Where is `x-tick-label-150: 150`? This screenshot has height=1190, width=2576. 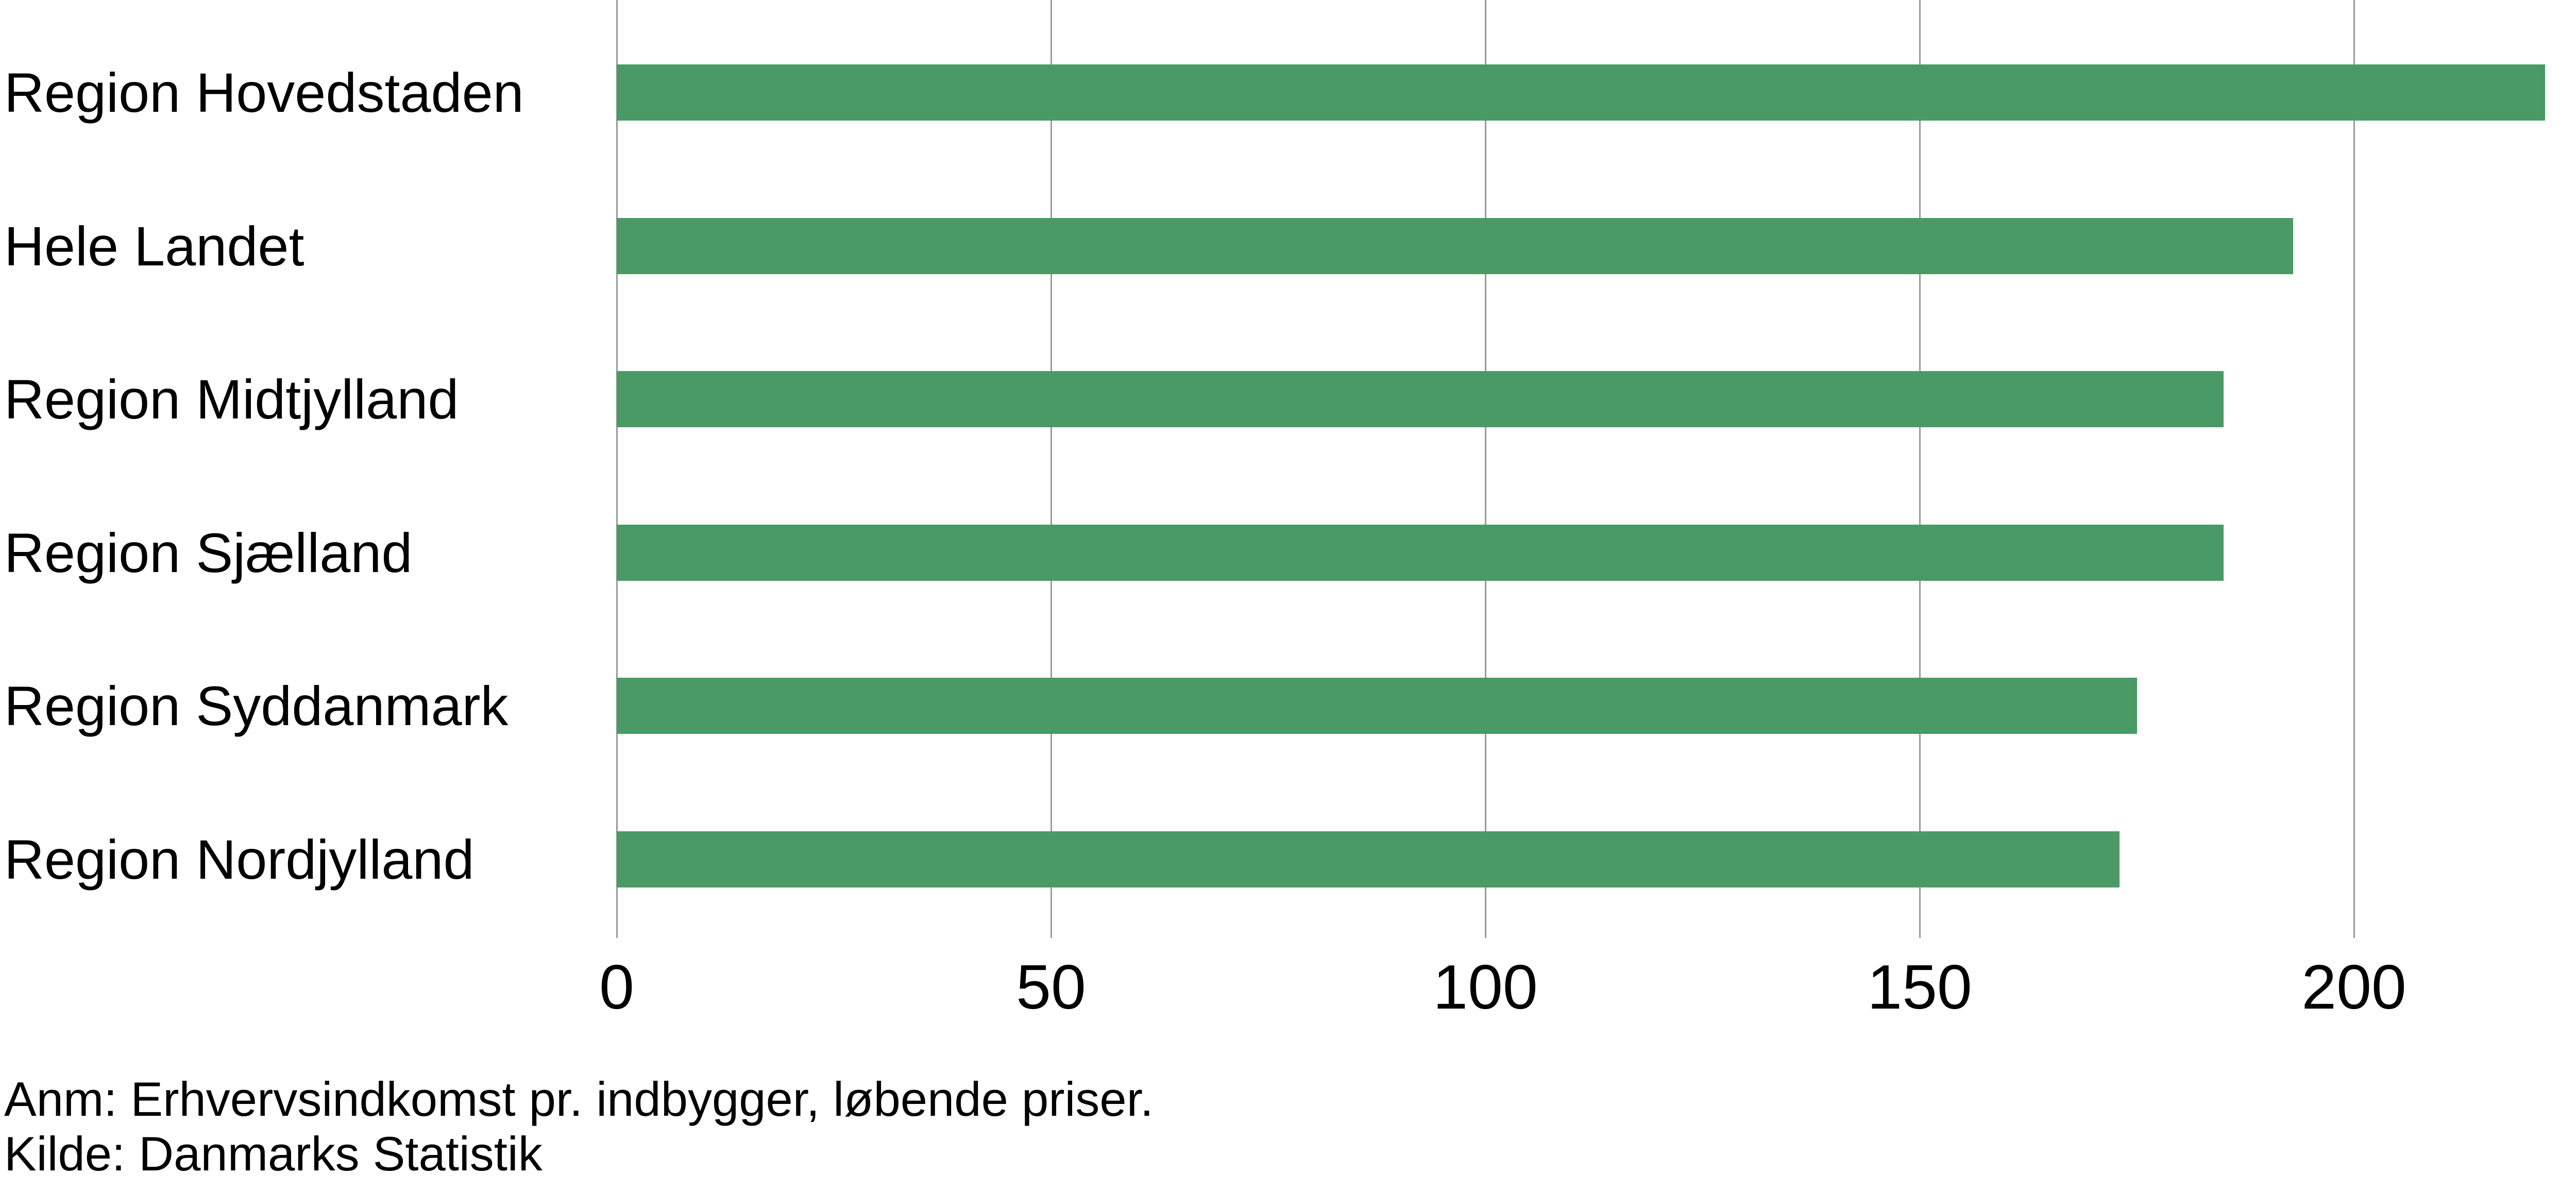
x-tick-label-150: 150 is located at coordinates (1919, 987).